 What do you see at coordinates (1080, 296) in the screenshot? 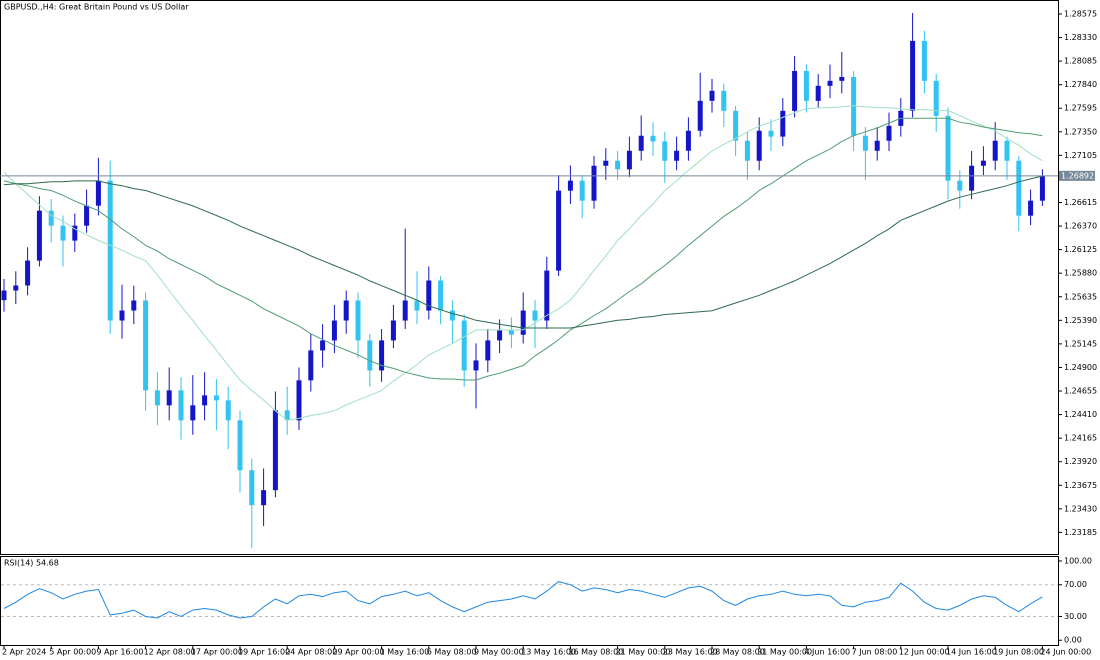
I see `y-tick-label: 1.25635` at bounding box center [1080, 296].